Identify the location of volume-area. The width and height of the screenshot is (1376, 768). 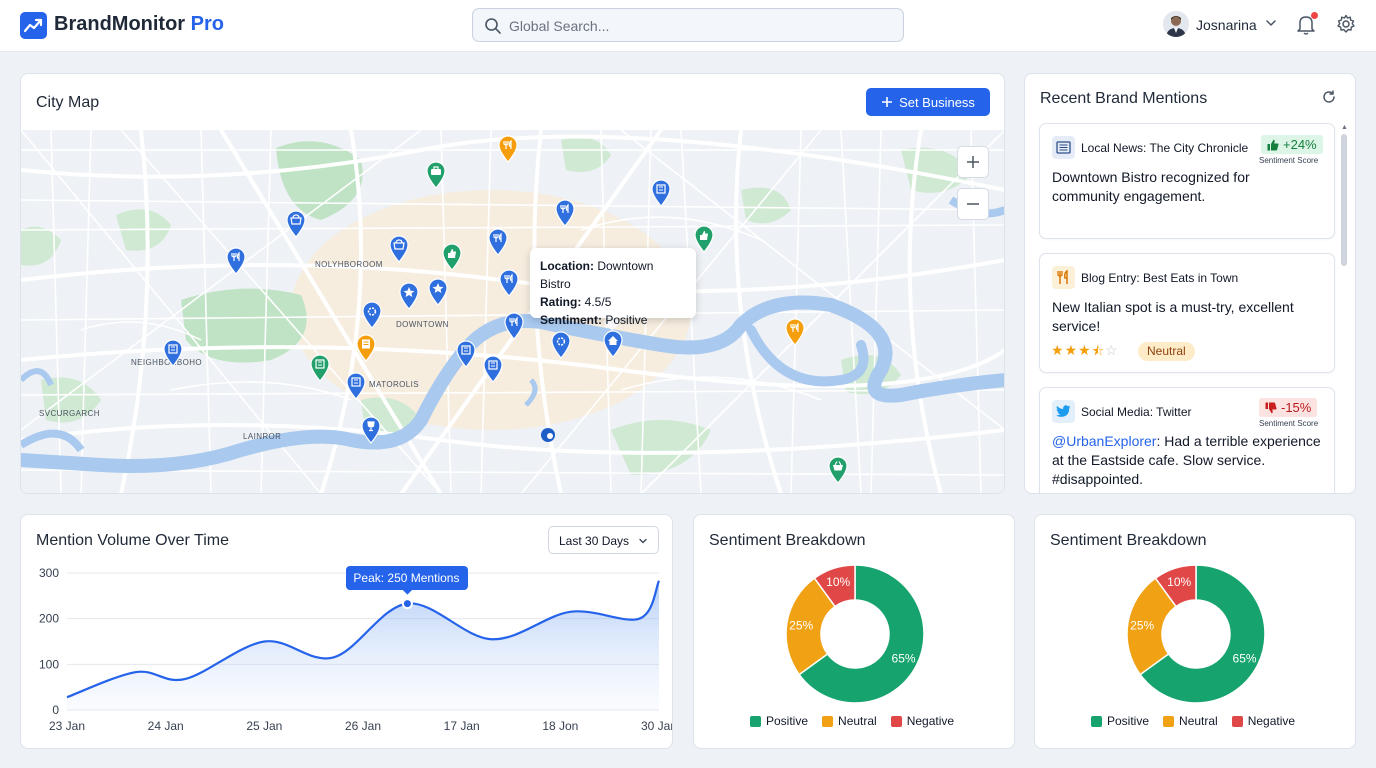
(363, 645).